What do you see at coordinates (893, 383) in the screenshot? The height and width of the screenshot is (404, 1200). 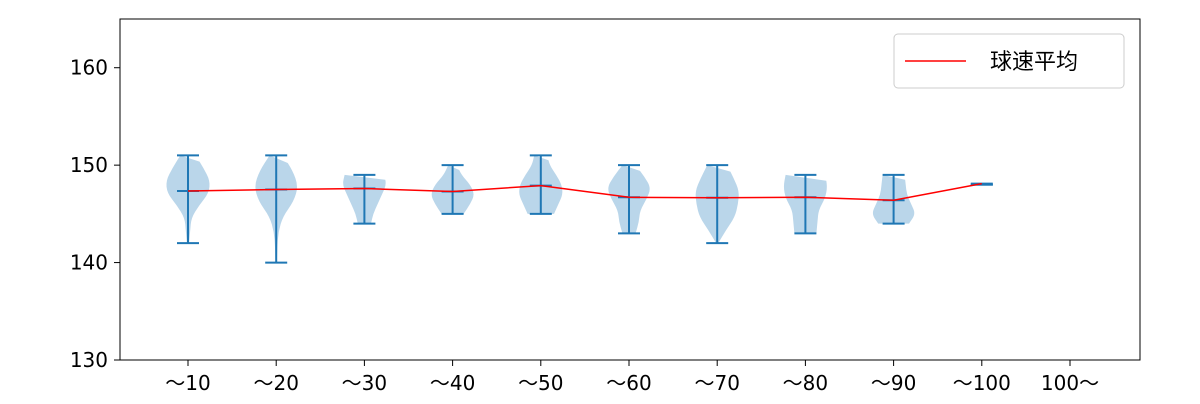 I see `x-tick-label: ～90` at bounding box center [893, 383].